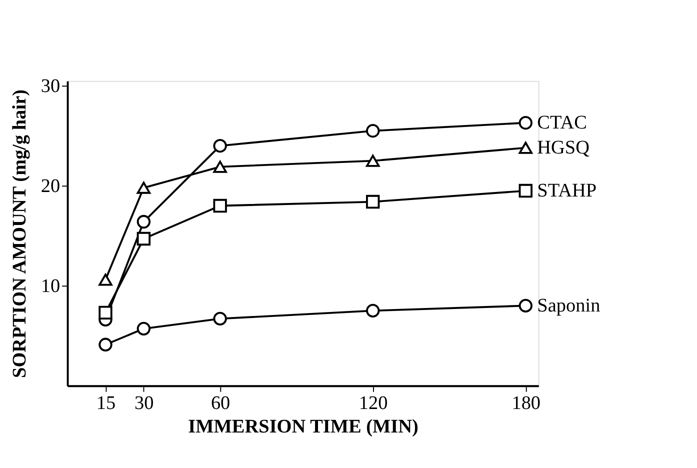  I want to click on series-label: STAHP, so click(567, 191).